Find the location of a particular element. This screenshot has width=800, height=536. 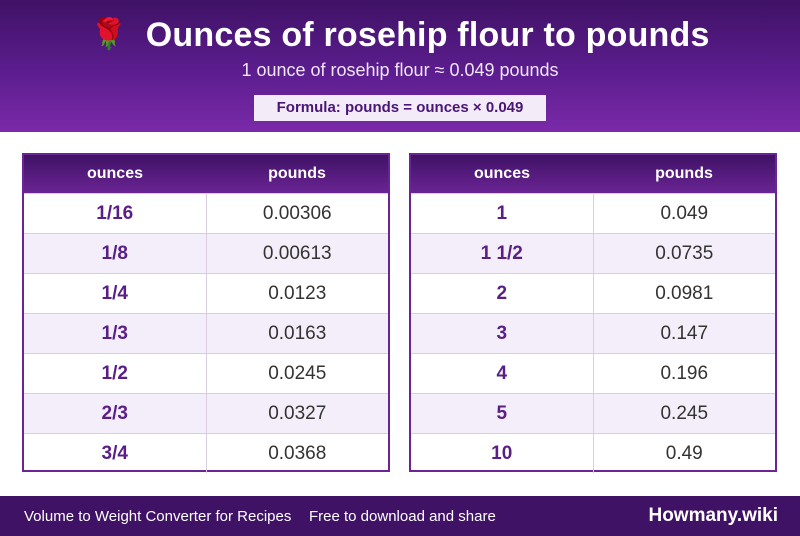

table-row: 3/4 0.0368 is located at coordinates (206, 453).